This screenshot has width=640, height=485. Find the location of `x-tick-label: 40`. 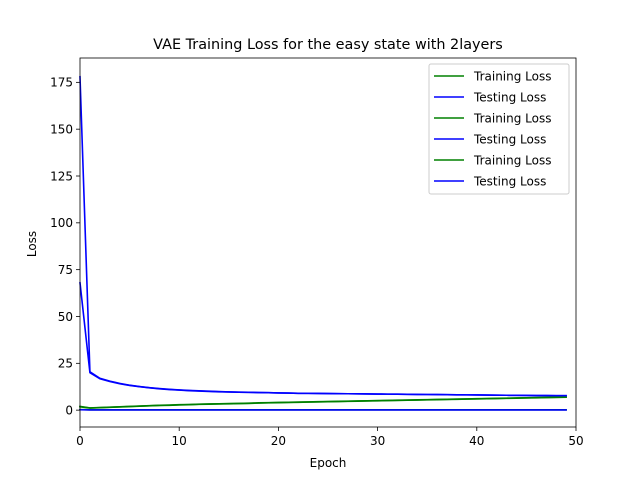

x-tick-label: 40 is located at coordinates (476, 441).